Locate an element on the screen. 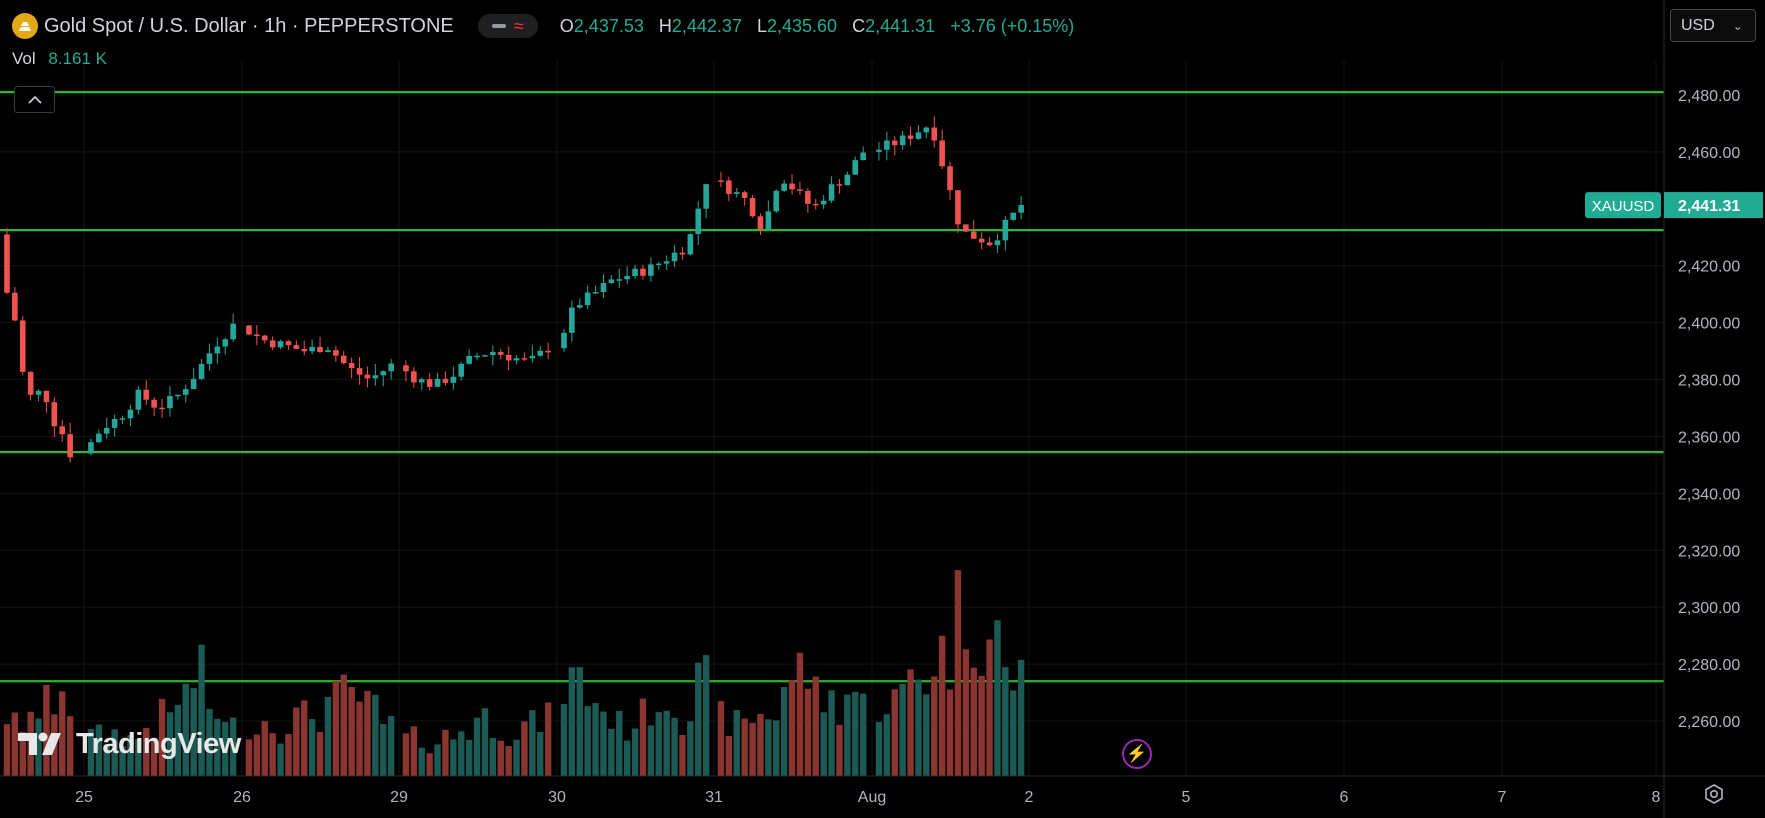 This screenshot has height=818, width=1765. settings-icon is located at coordinates (1714, 794).